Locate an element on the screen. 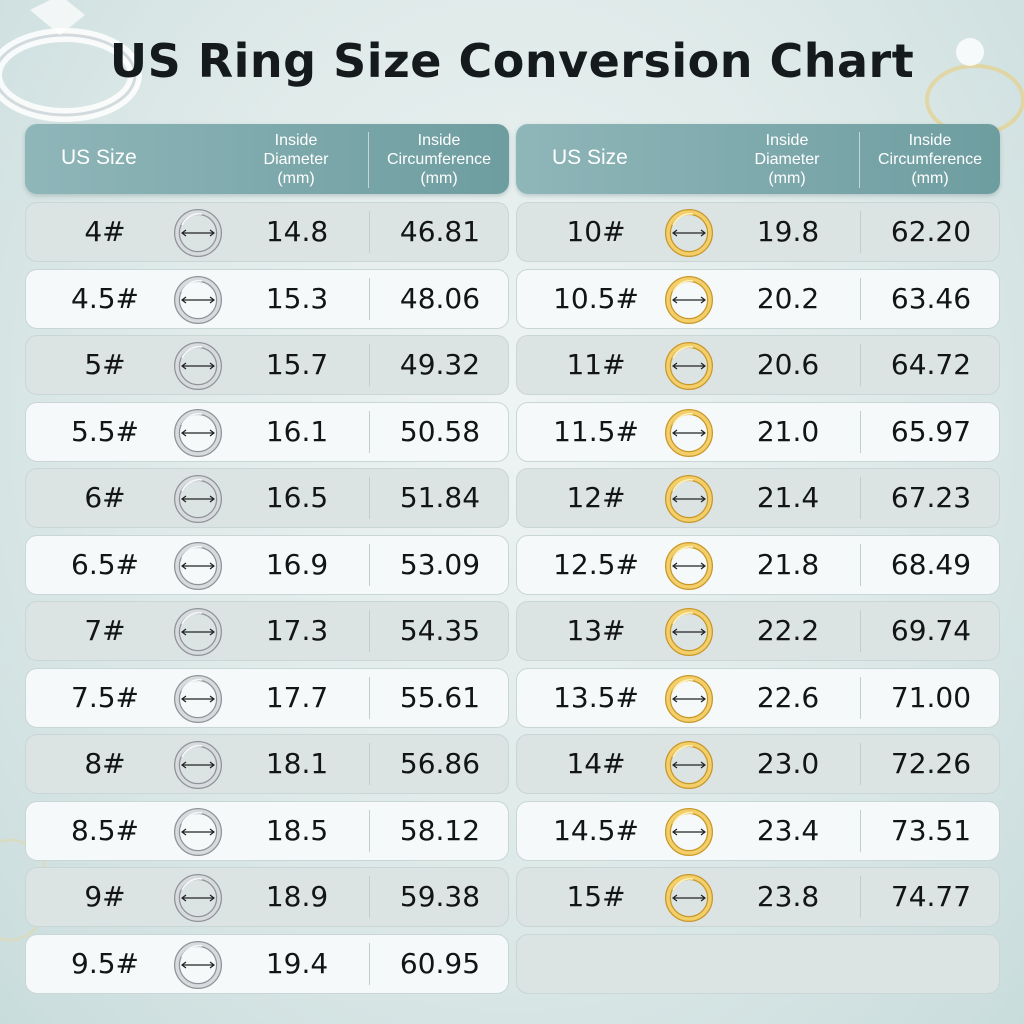 The image size is (1024, 1024). table-row: 14# 23.0 72.26 is located at coordinates (758, 764).